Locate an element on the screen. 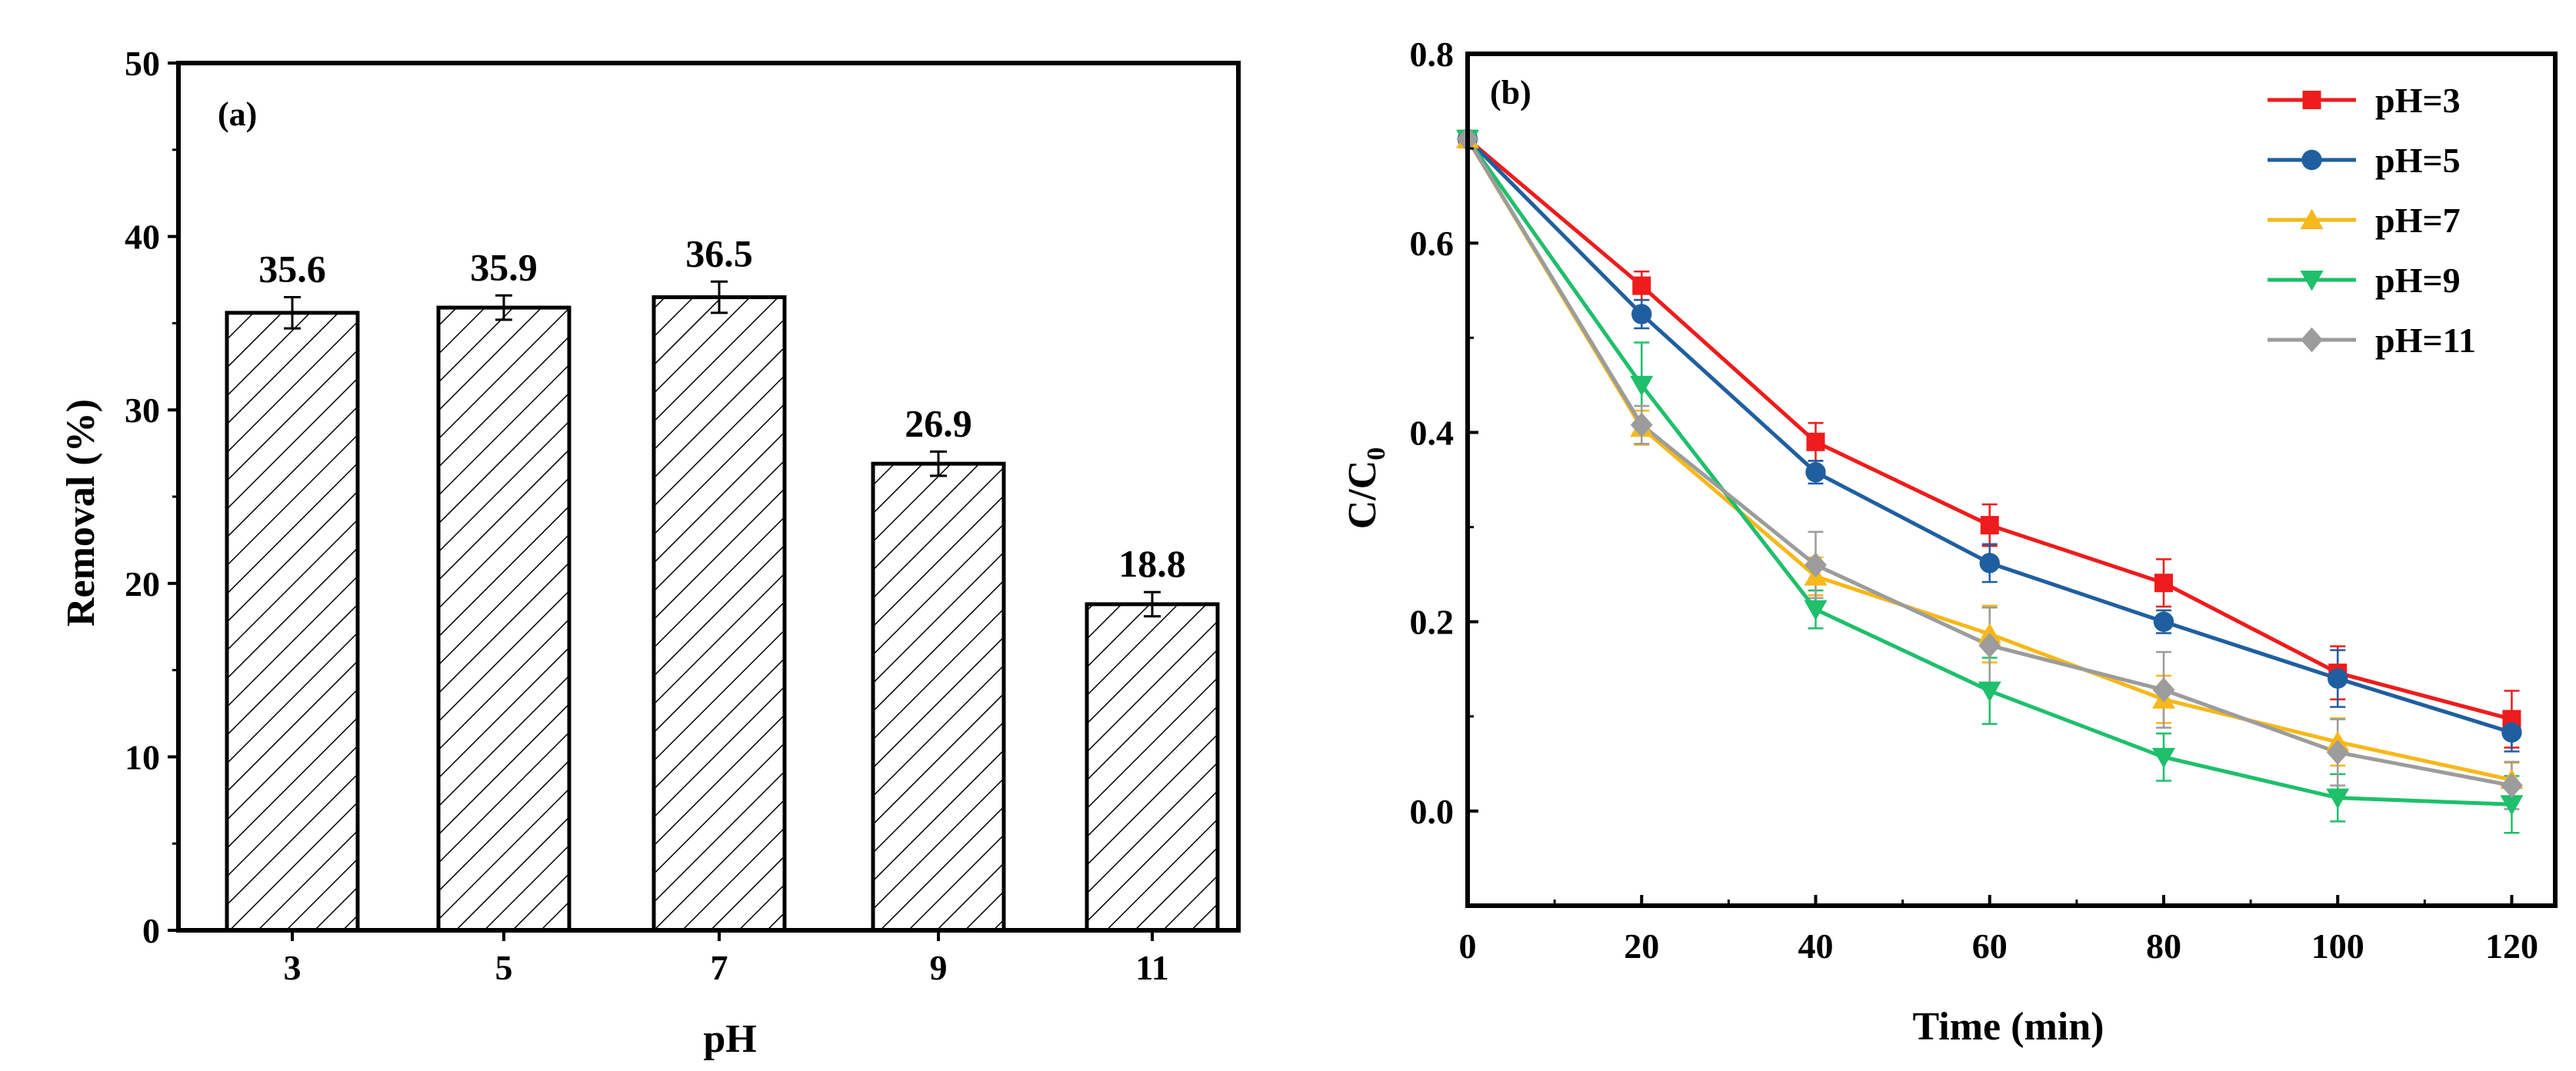 The width and height of the screenshot is (2576, 1071). legend-label: pH=11 is located at coordinates (2425, 340).